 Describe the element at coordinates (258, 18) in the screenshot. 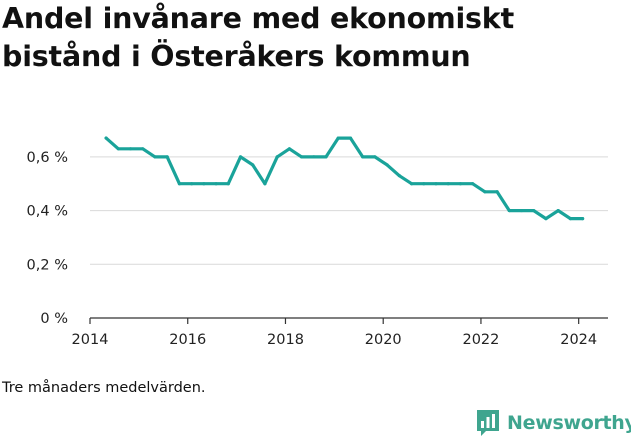

I see `chart-title-line-1: Andel invånare med ekonomiskt` at that location.